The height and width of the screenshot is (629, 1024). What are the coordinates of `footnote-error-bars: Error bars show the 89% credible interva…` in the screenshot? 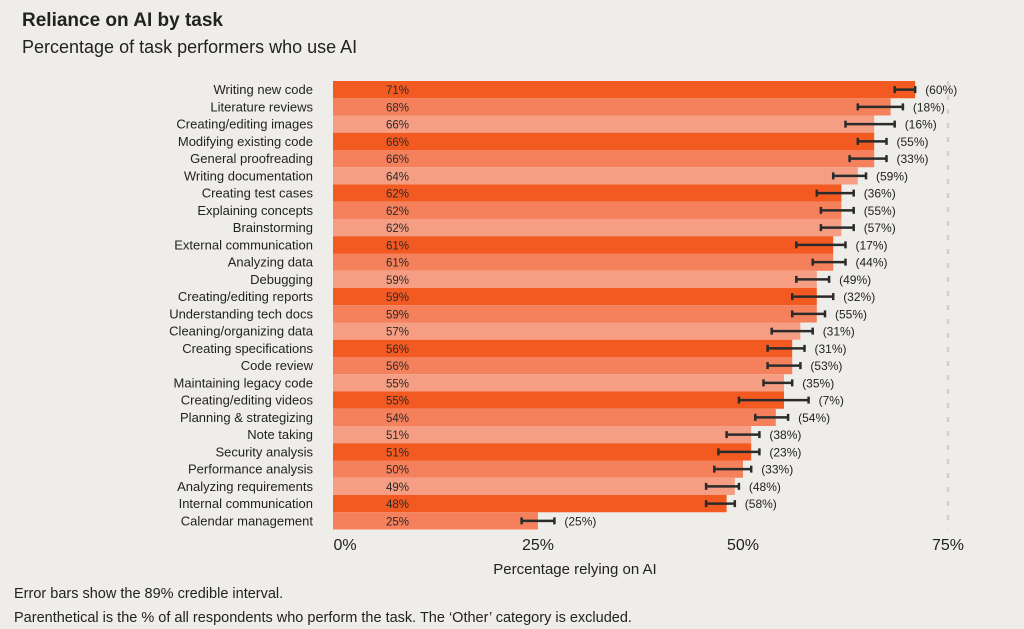 It's located at (149, 594).